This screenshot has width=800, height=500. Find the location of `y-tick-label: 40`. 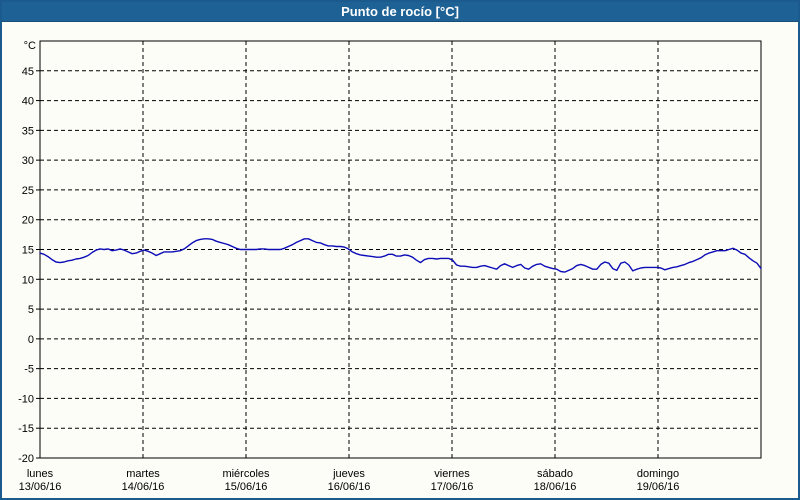

y-tick-label: 40 is located at coordinates (28, 102).